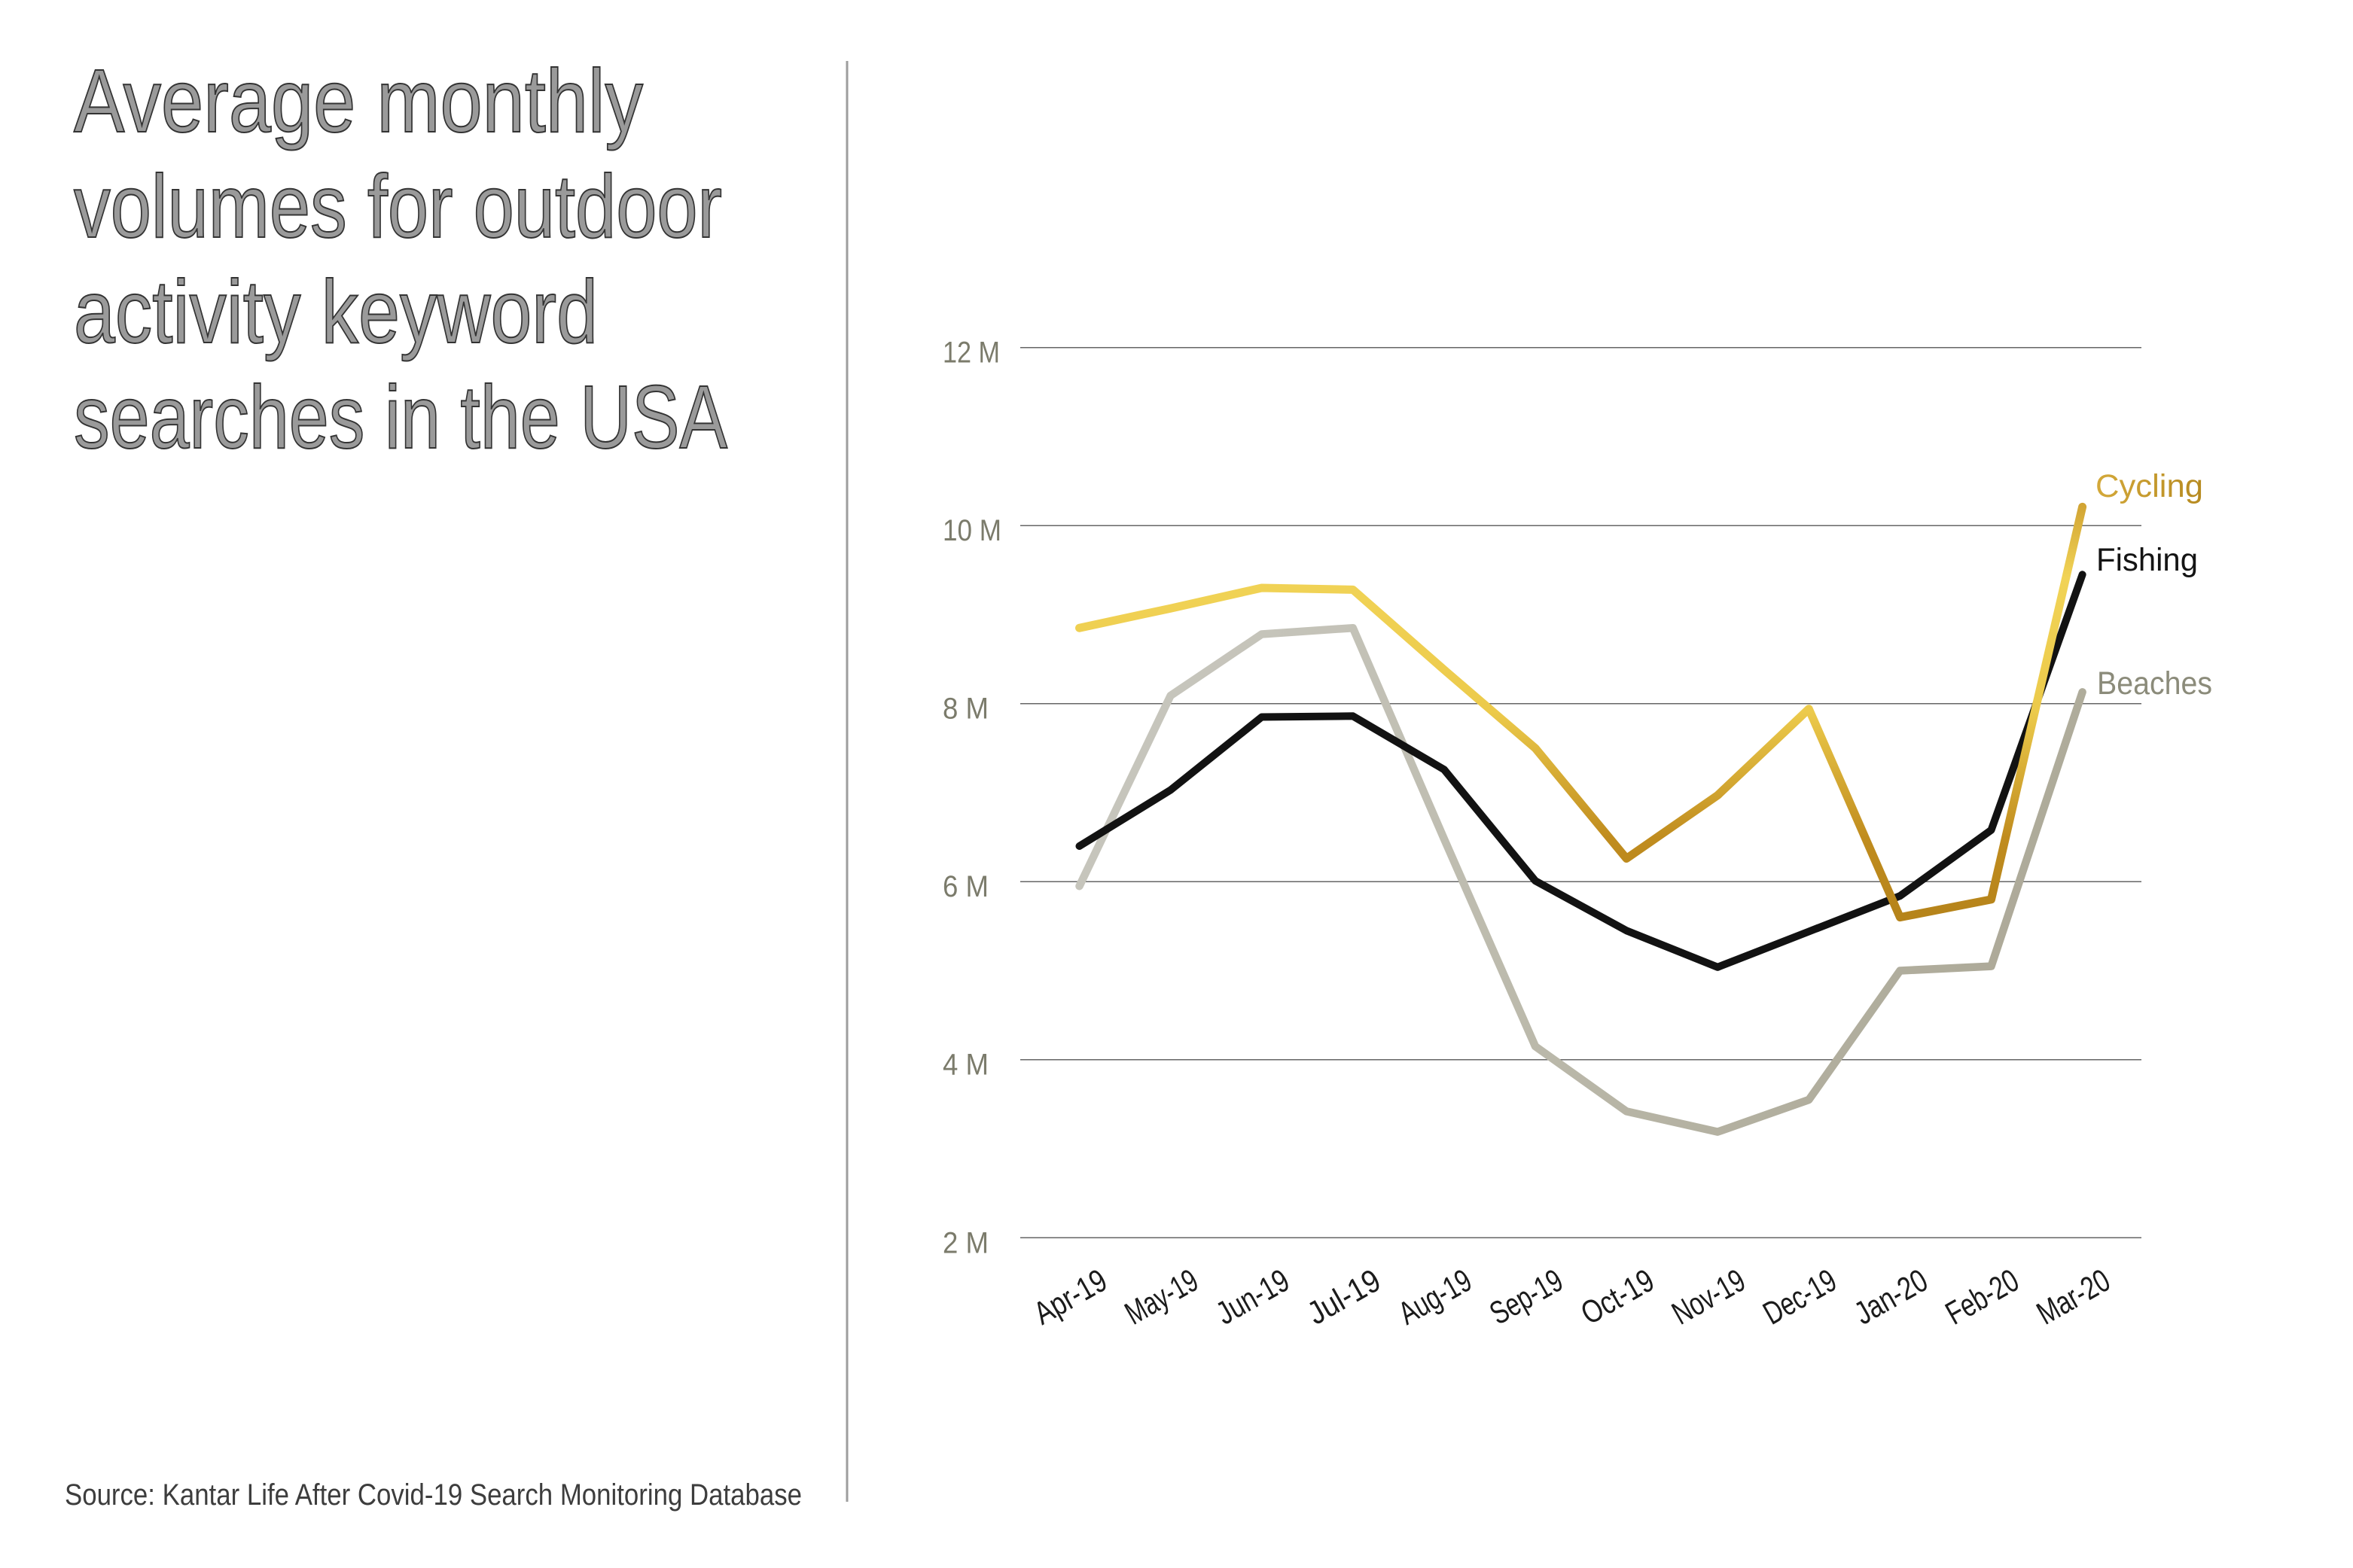 Image resolution: width=2353 pixels, height=1568 pixels. What do you see at coordinates (1343, 1297) in the screenshot?
I see `svg-text: Jul-19` at bounding box center [1343, 1297].